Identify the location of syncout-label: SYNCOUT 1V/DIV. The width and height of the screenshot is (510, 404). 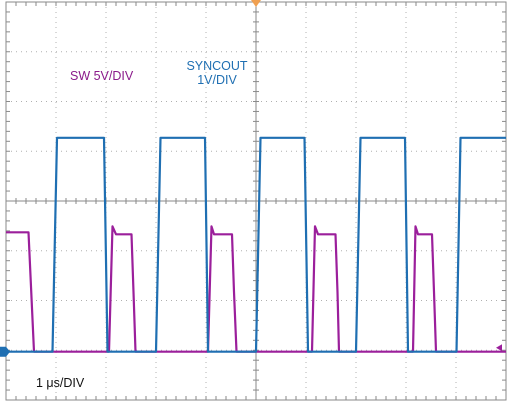
(217, 73).